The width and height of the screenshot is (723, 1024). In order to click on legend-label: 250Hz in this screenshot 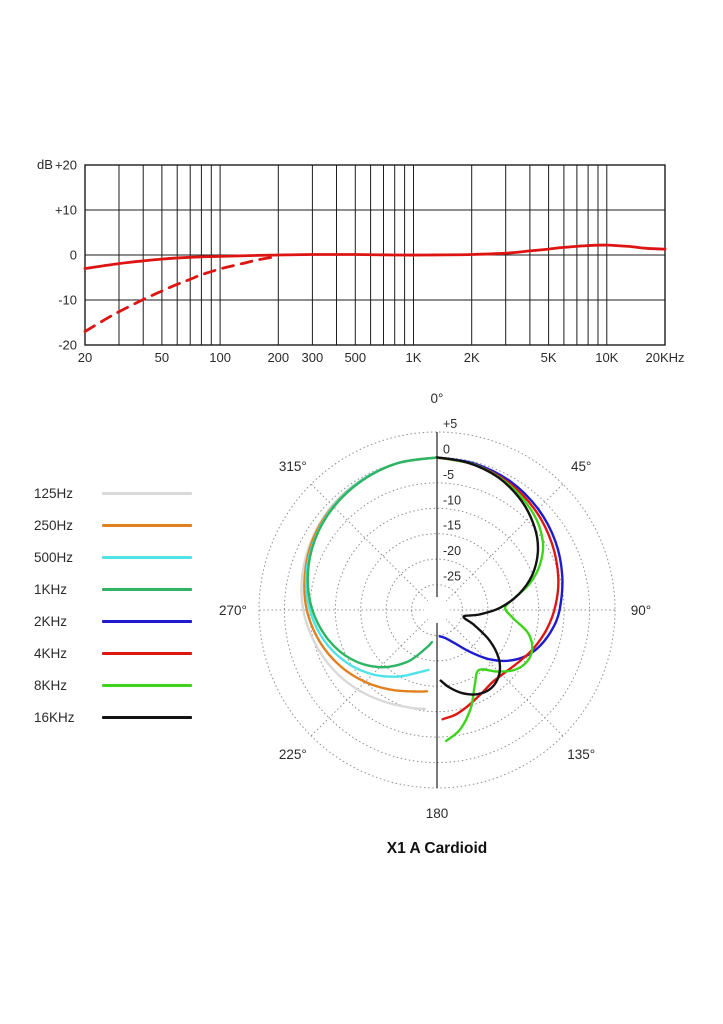, I will do `click(54, 525)`.